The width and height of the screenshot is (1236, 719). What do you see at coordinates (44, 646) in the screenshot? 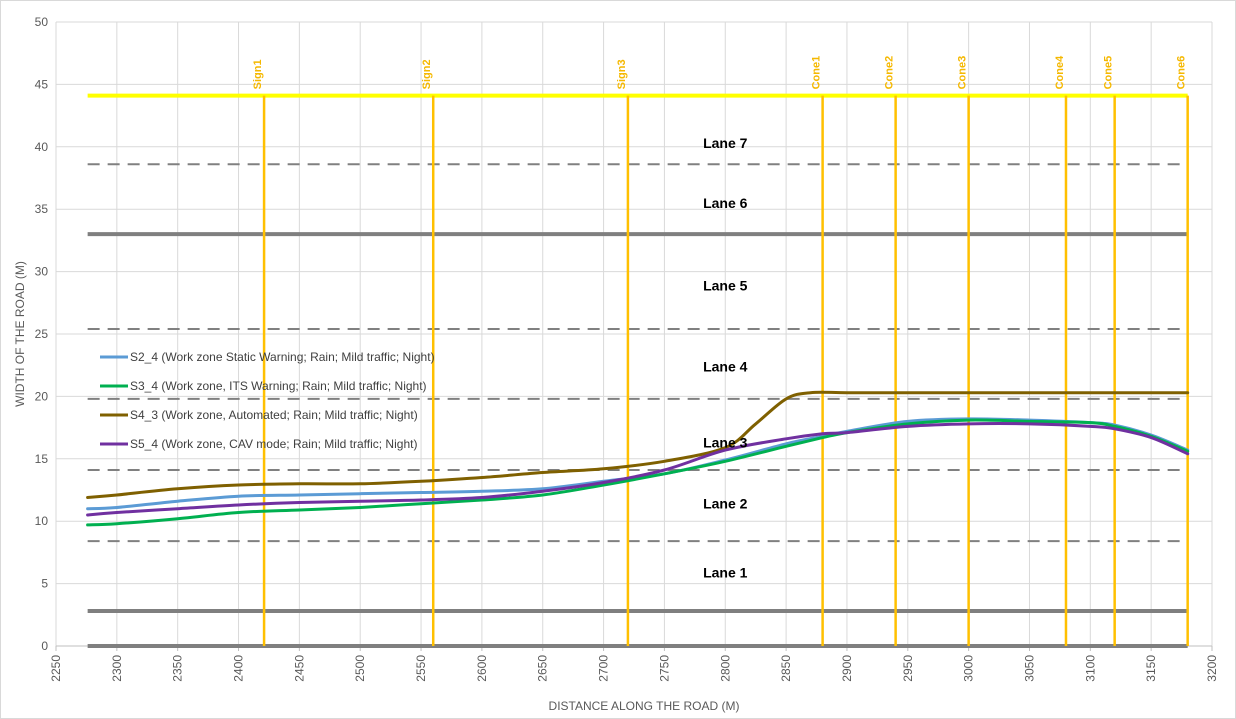
I see `y-tick-label: 0` at bounding box center [44, 646].